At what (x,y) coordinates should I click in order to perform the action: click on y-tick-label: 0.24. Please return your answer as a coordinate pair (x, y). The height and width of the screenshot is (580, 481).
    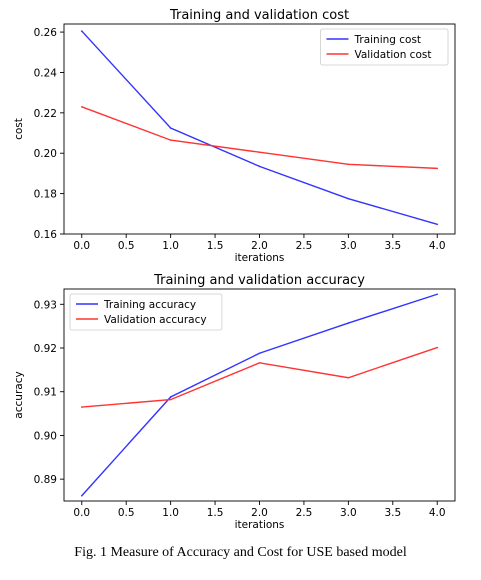
    Looking at the image, I should click on (46, 73).